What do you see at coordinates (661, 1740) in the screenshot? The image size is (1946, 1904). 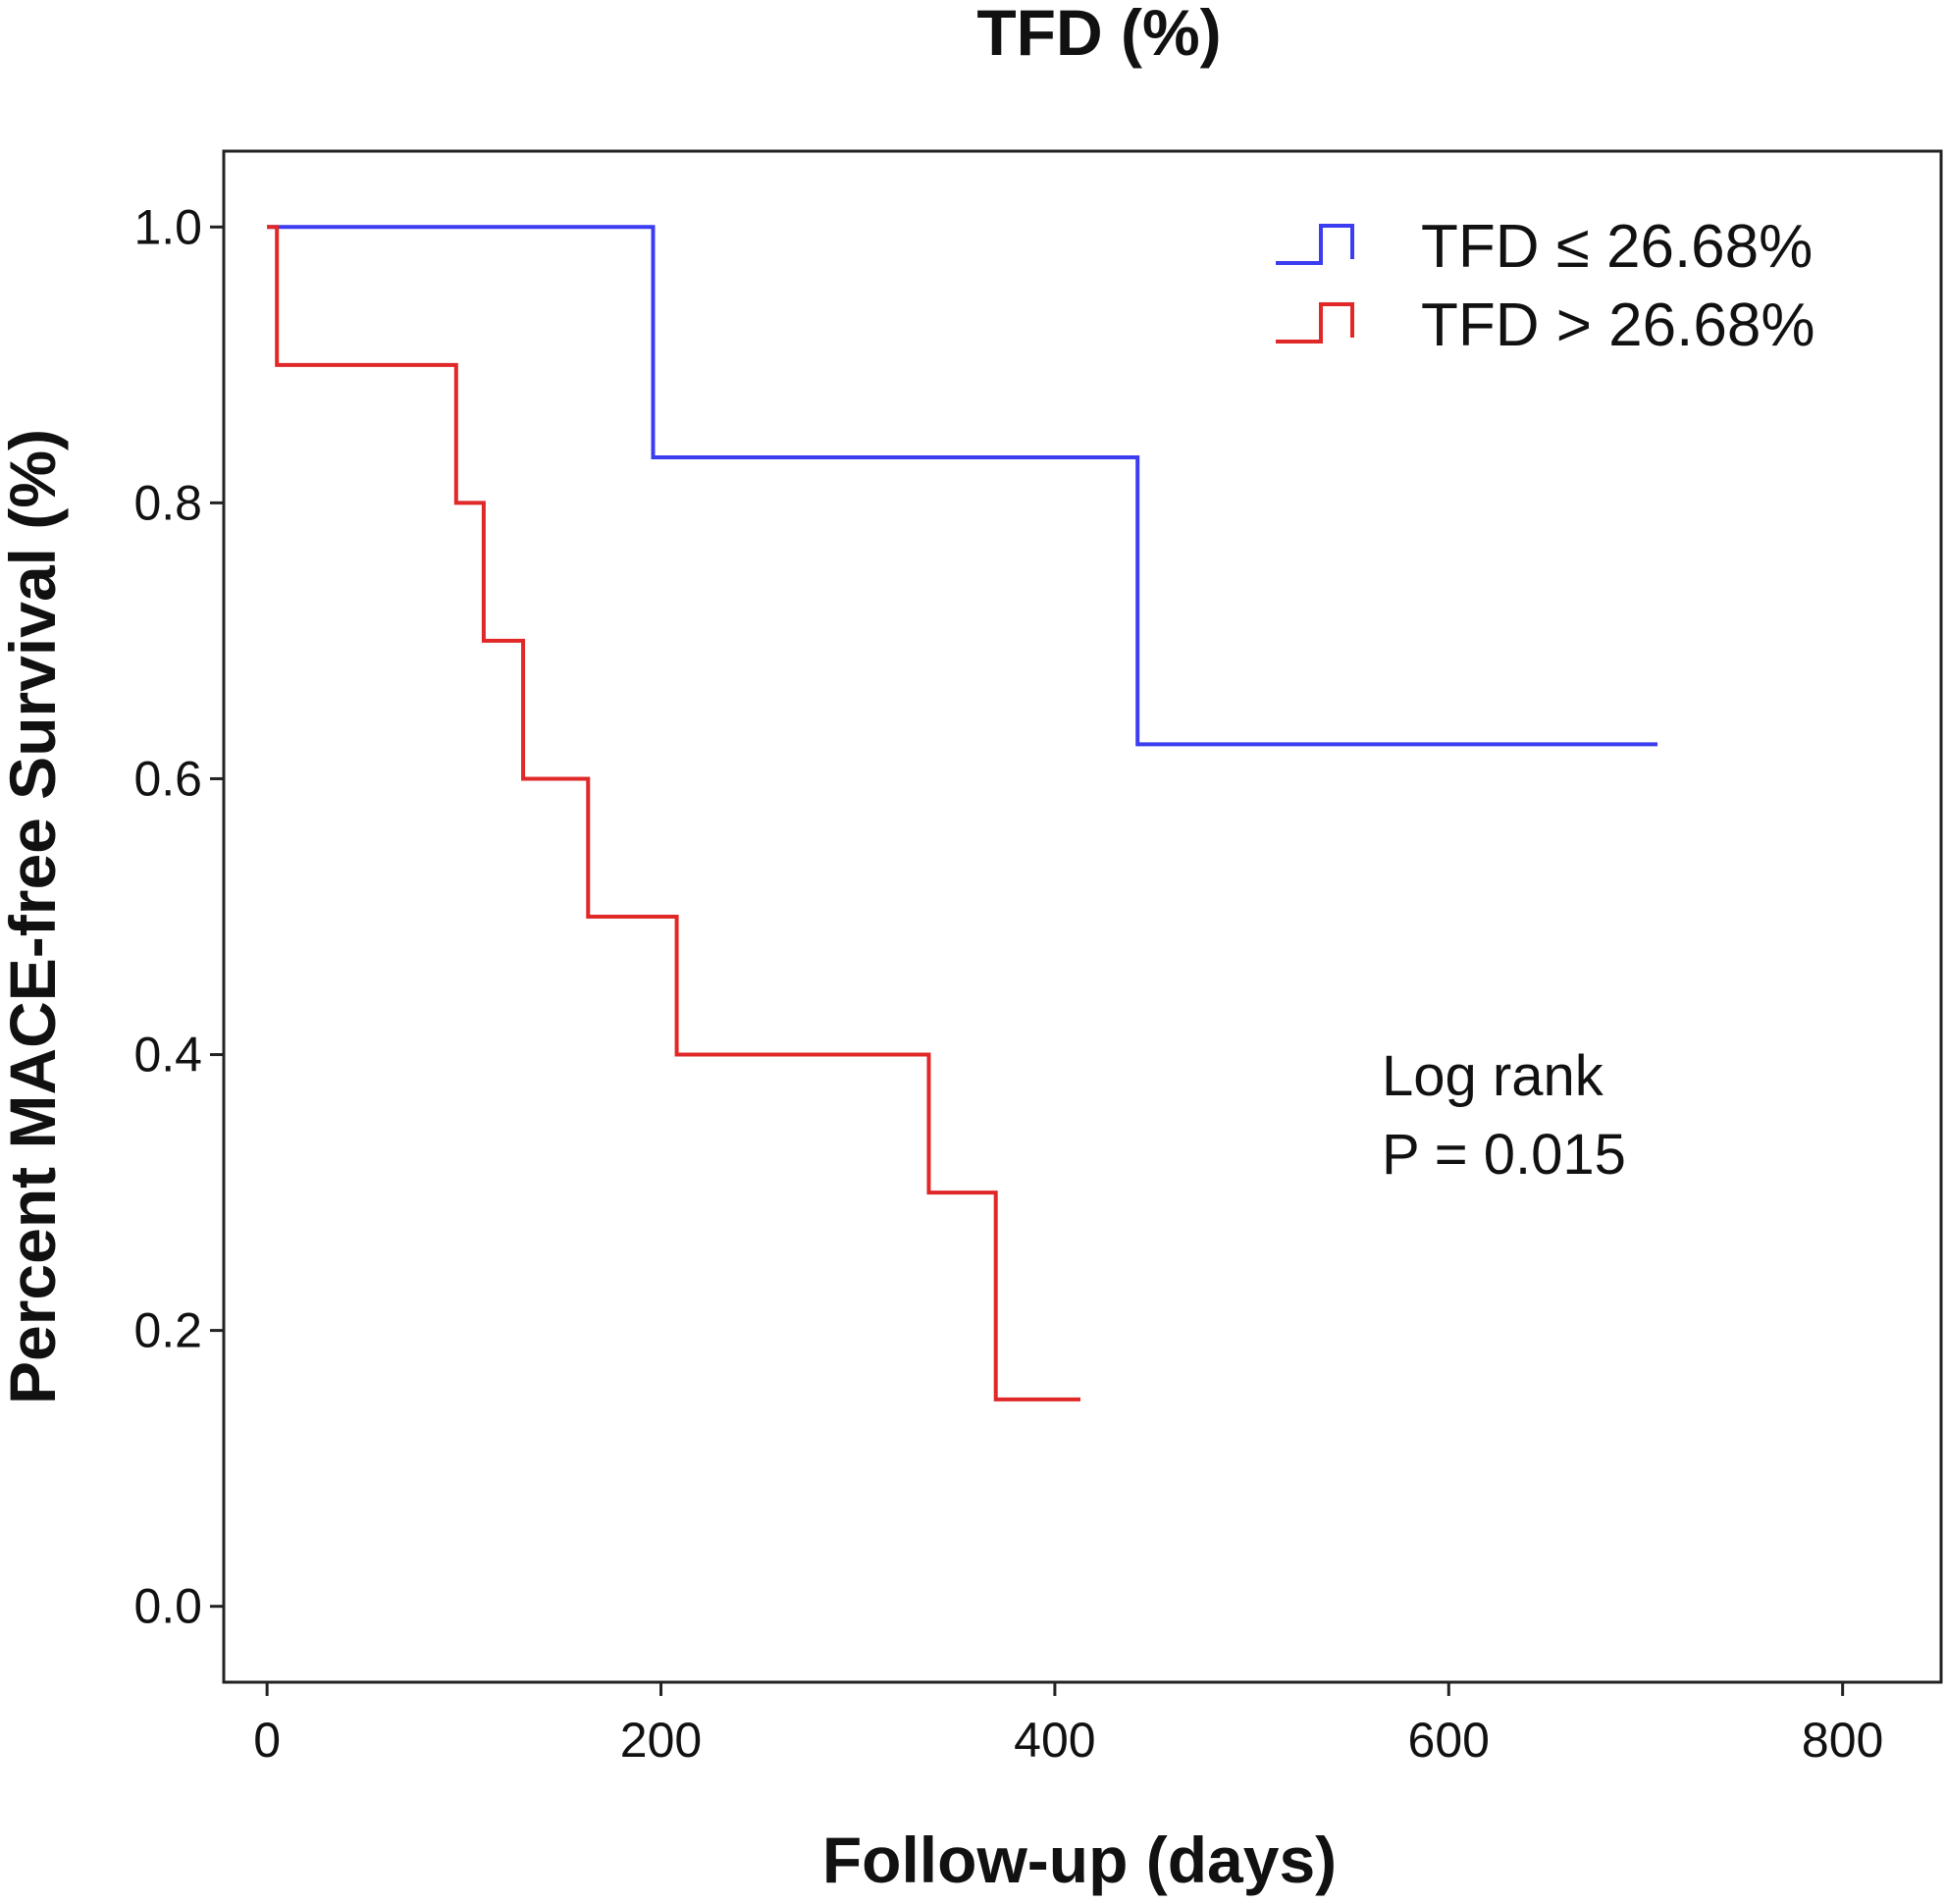 I see `x-tick-label: 200` at bounding box center [661, 1740].